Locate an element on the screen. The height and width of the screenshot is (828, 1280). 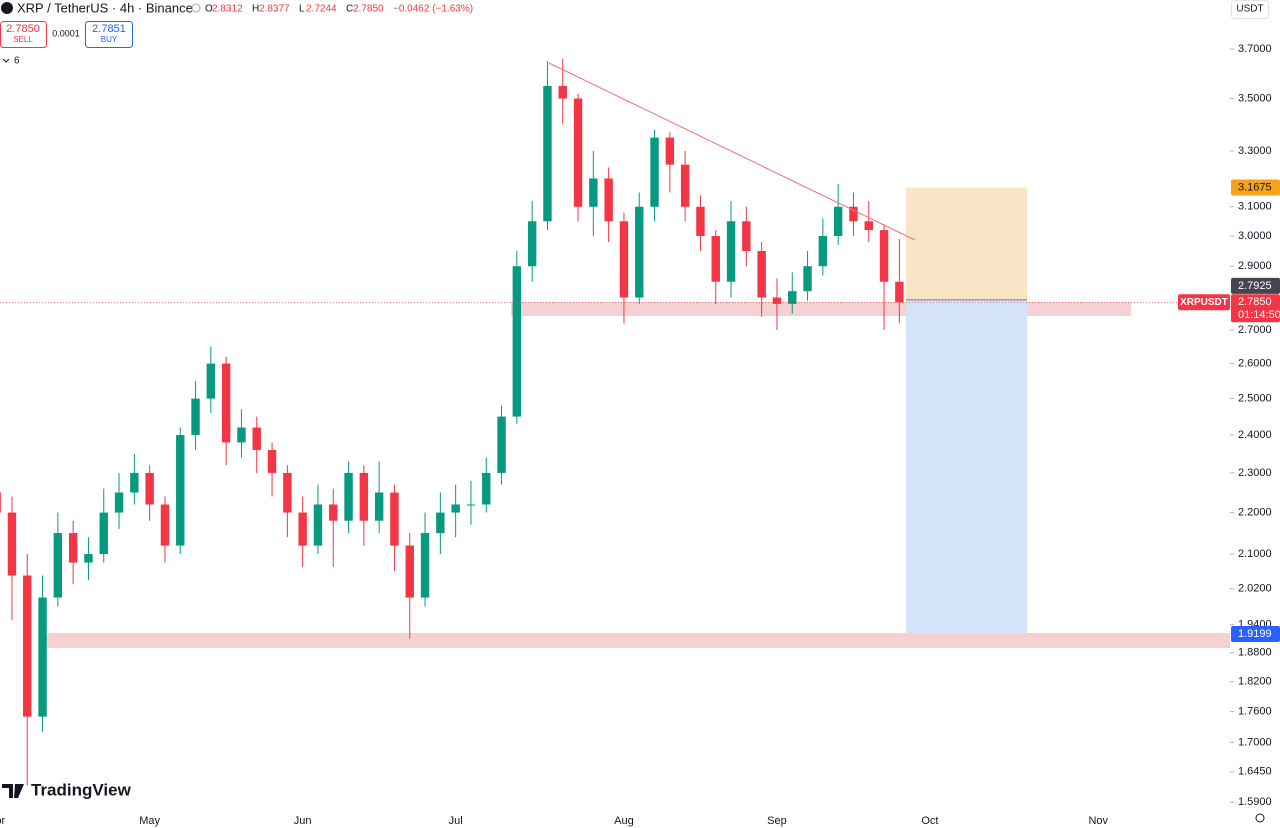
sell-label: SELL is located at coordinates (23, 39).